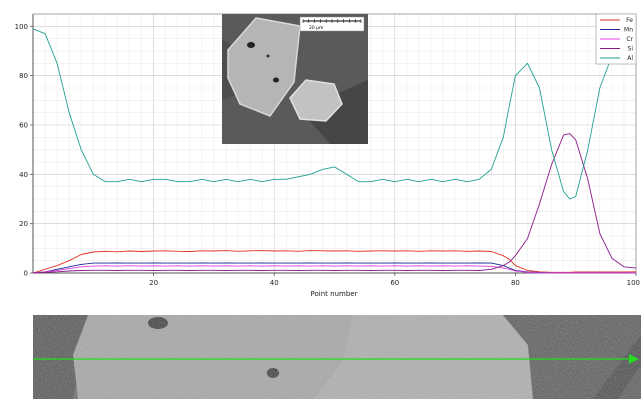 The width and height of the screenshot is (641, 399). What do you see at coordinates (21, 27) in the screenshot?
I see `y-tick-label: 100` at bounding box center [21, 27].